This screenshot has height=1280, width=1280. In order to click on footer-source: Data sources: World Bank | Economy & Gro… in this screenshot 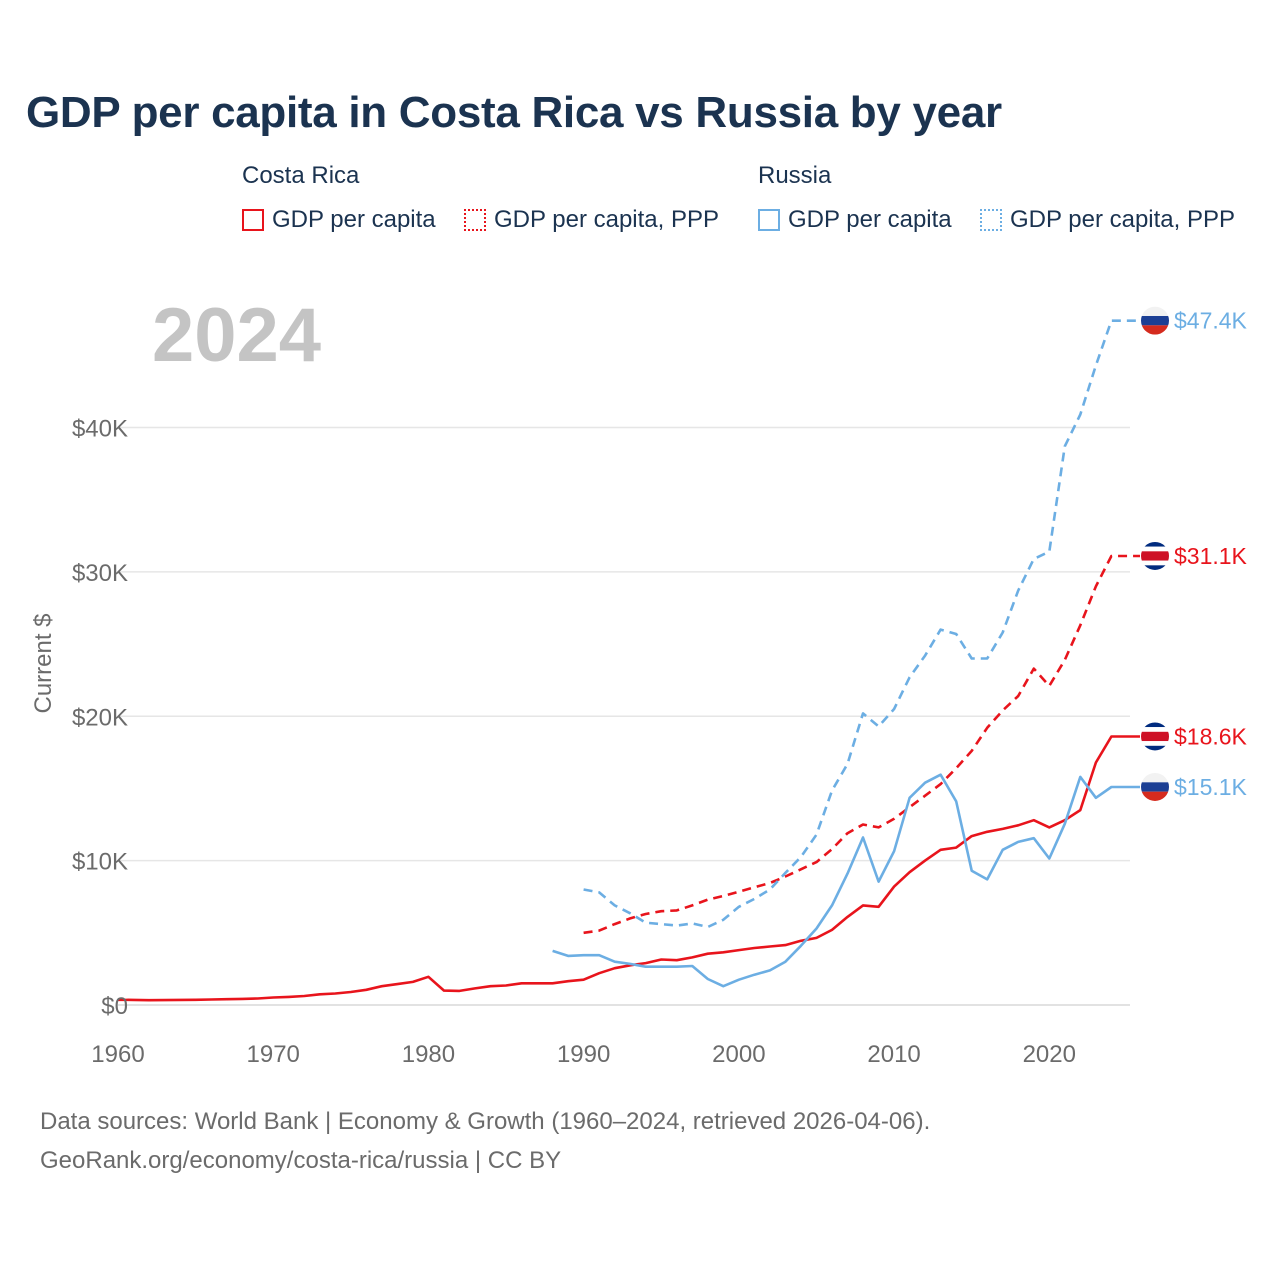, I will do `click(485, 1121)`.